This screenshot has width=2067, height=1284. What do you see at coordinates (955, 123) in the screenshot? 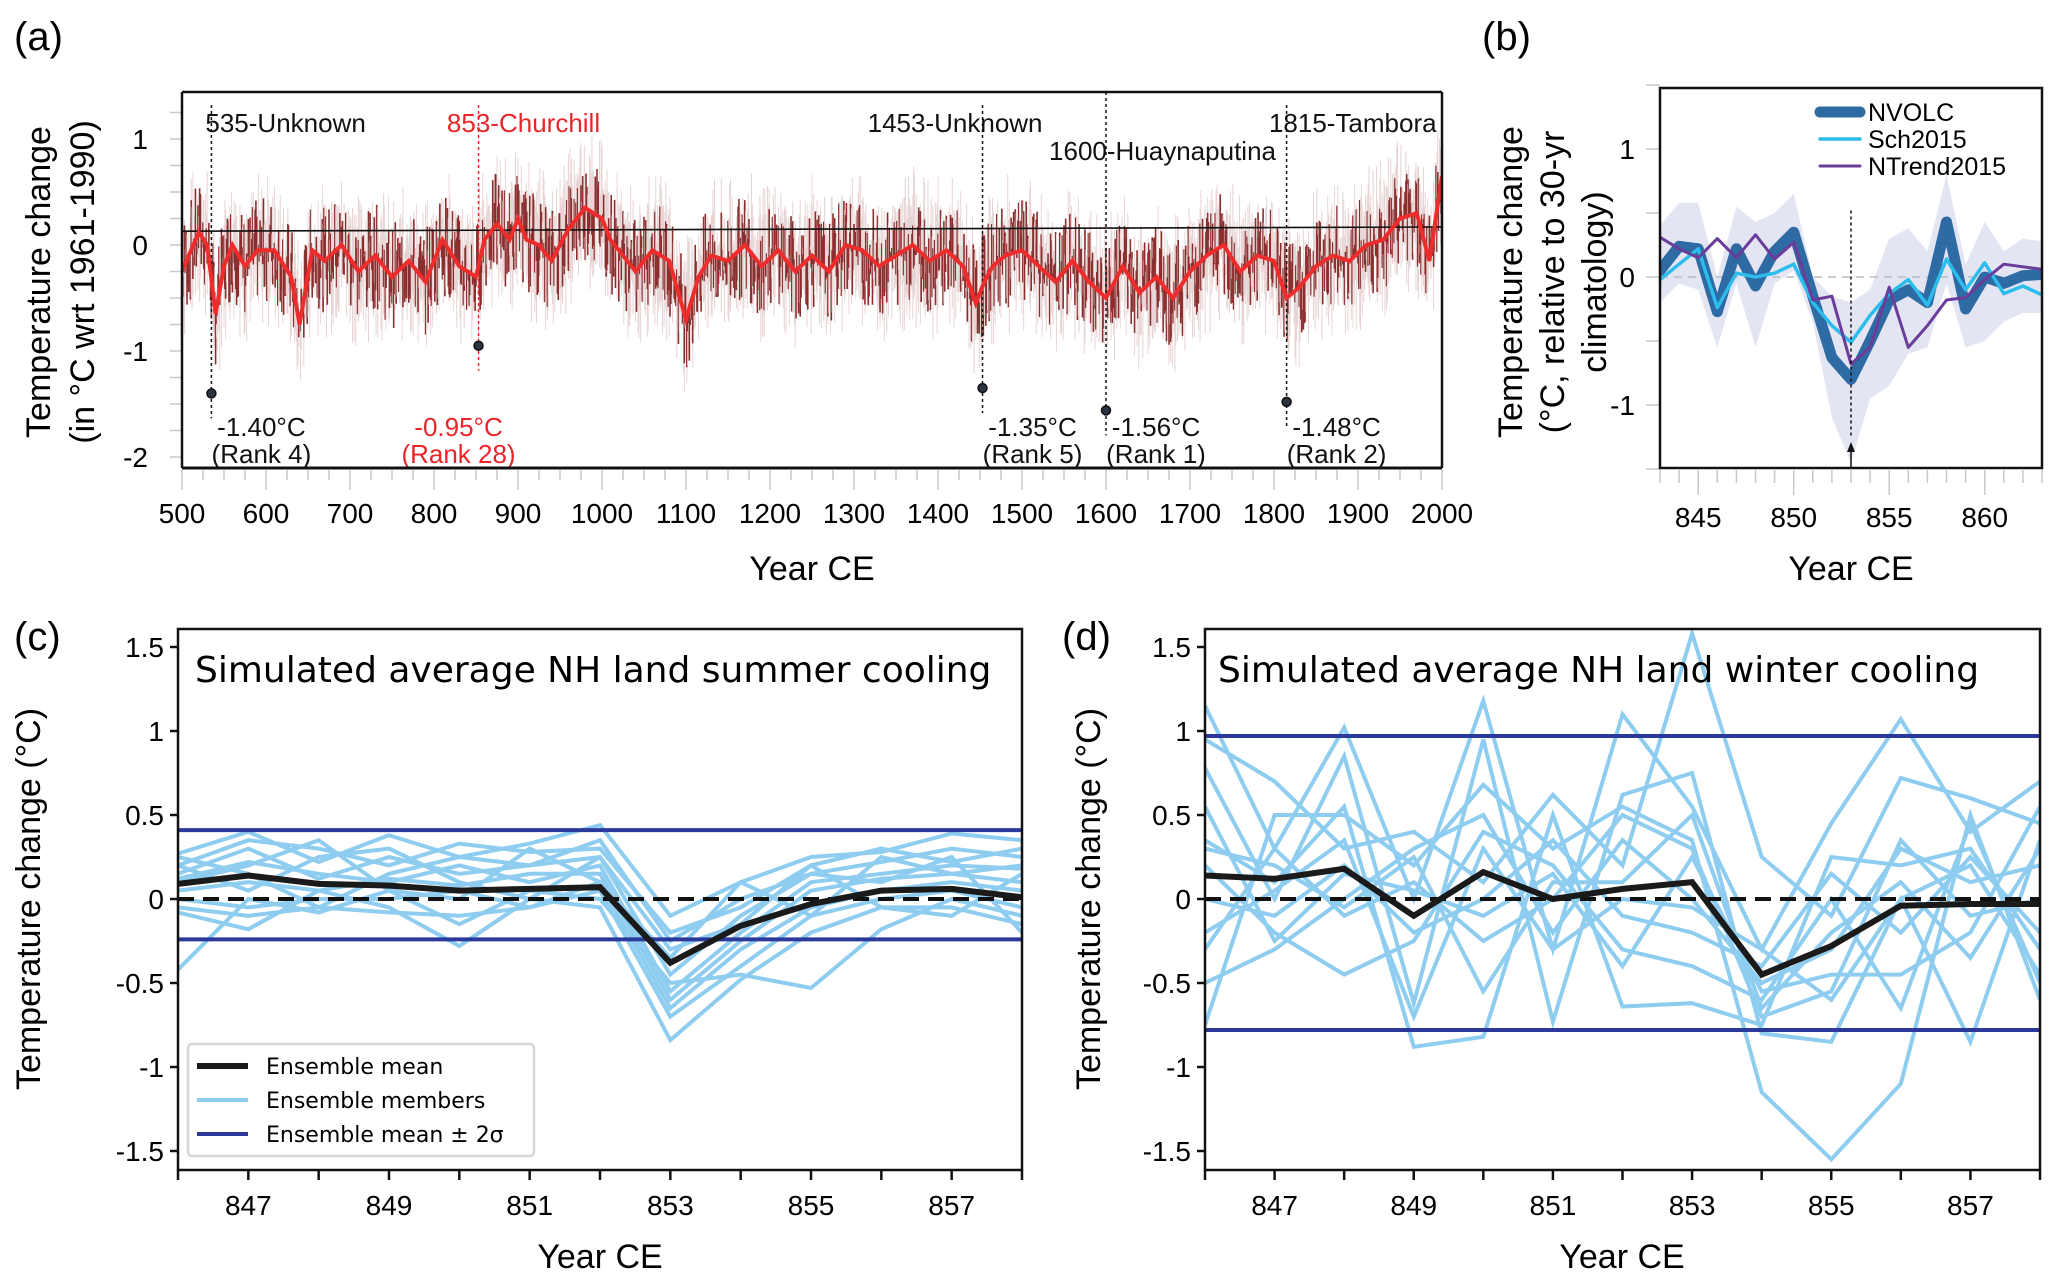
I see `event-name-label: 1453-Unknown` at bounding box center [955, 123].